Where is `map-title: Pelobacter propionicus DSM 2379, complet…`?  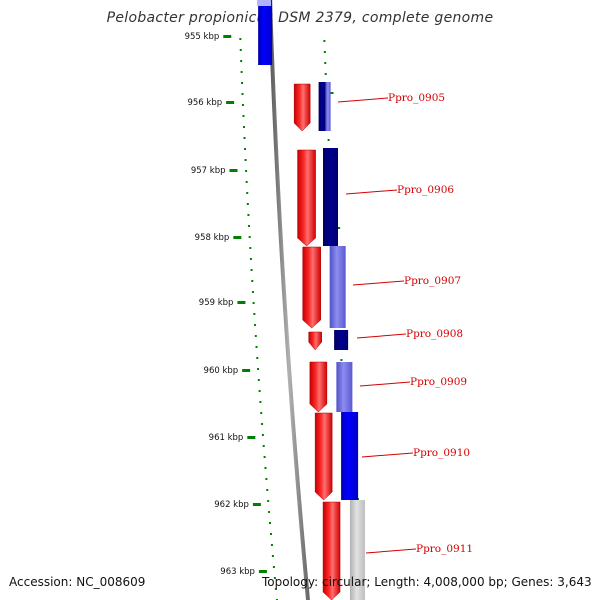 map-title: Pelobacter propionicus DSM 2379, complet… is located at coordinates (300, 18).